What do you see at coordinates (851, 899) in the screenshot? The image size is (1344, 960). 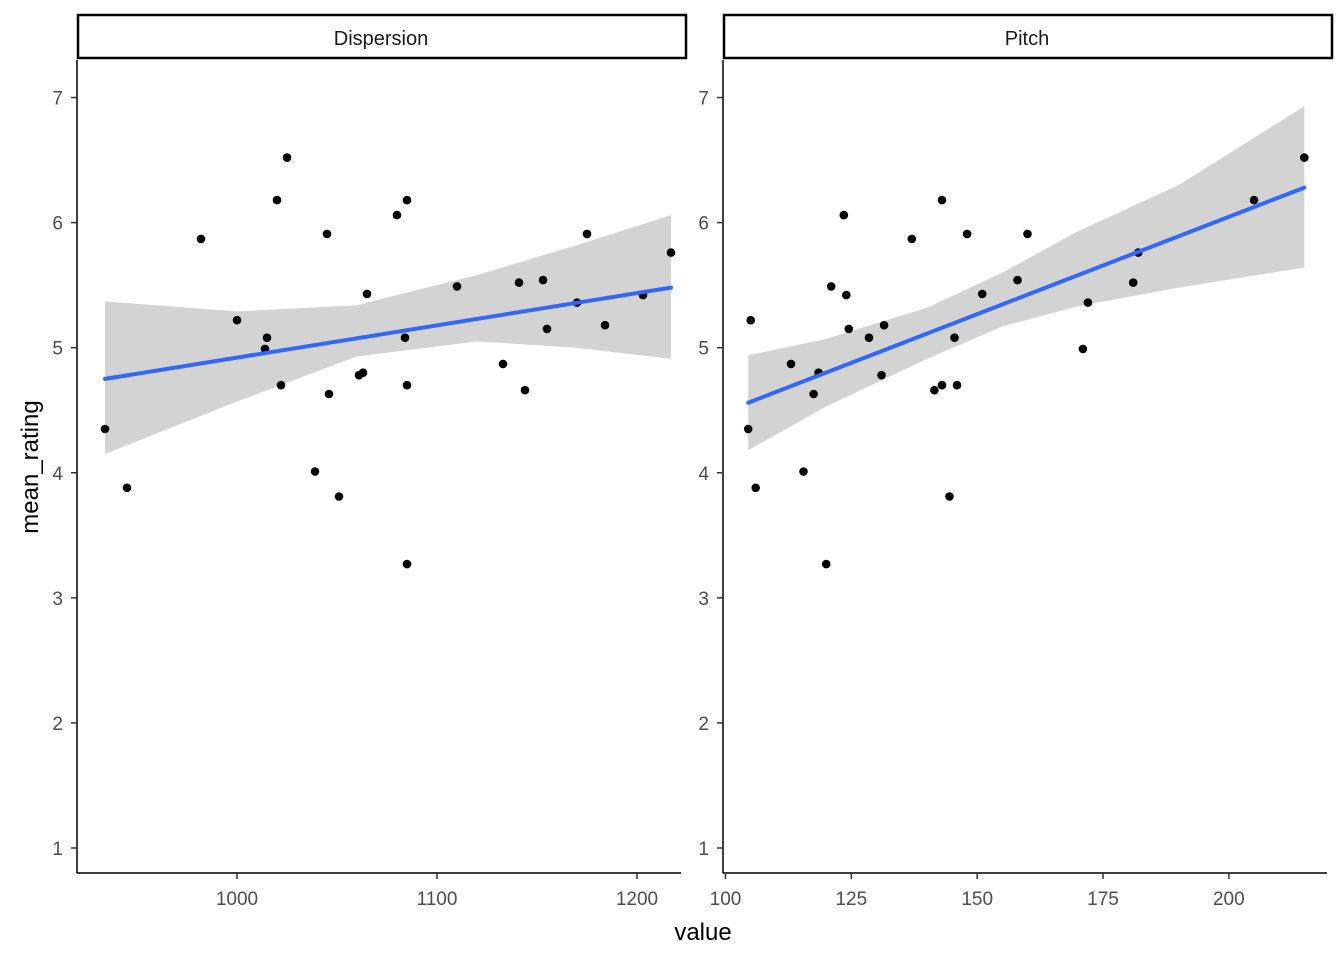 I see `x-tick-label-pitch-125: 125` at bounding box center [851, 899].